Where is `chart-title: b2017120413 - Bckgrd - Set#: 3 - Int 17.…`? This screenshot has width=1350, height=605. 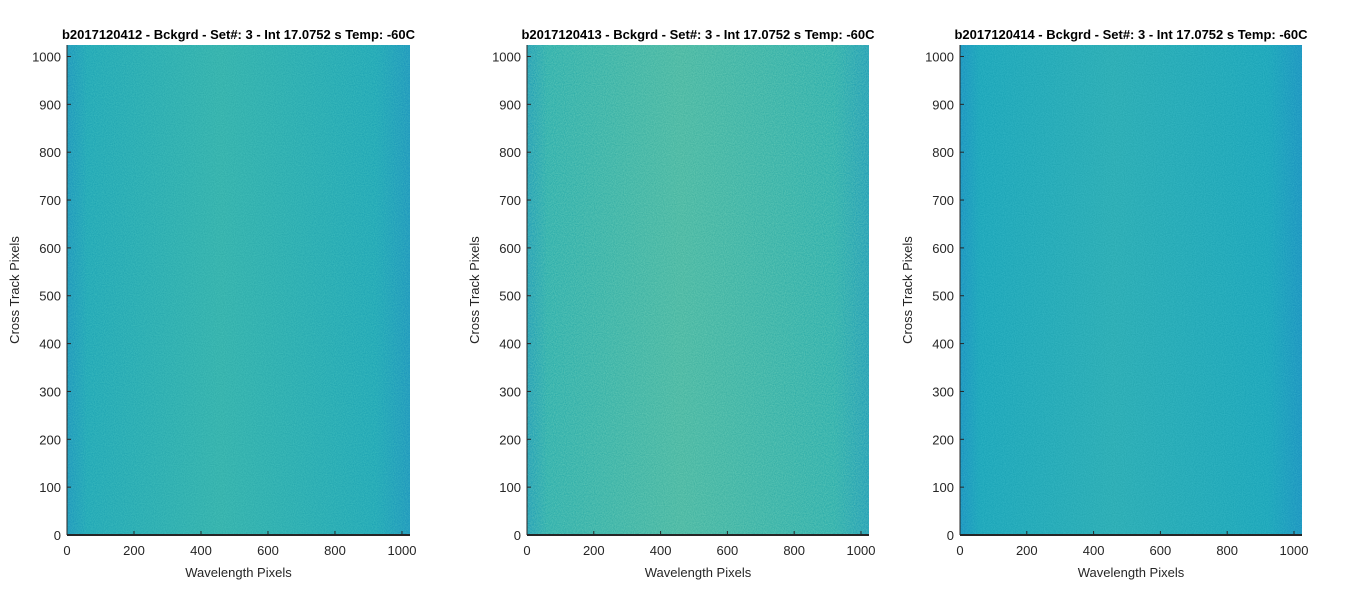
chart-title: b2017120413 - Bckgrd - Set#: 3 - Int 17.… is located at coordinates (698, 34).